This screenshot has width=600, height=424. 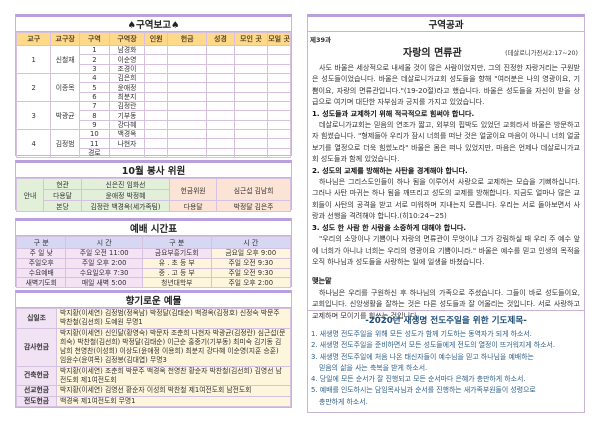 I want to click on zone-leader: 최분지, so click(x=127, y=97).